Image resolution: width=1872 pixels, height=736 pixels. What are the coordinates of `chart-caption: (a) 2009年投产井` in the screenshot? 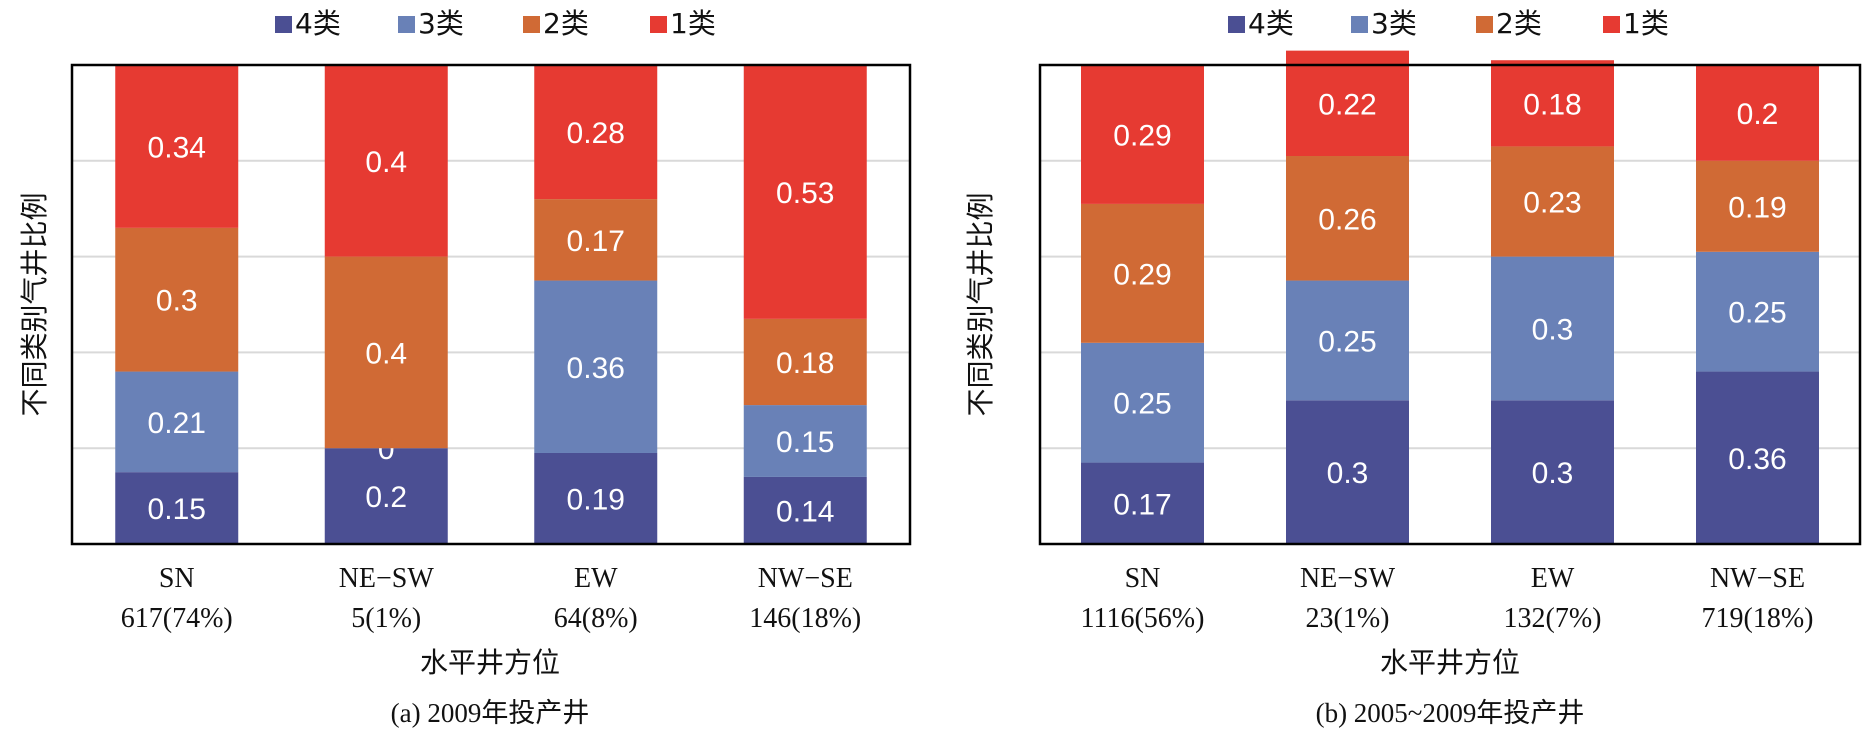 It's located at (490, 713).